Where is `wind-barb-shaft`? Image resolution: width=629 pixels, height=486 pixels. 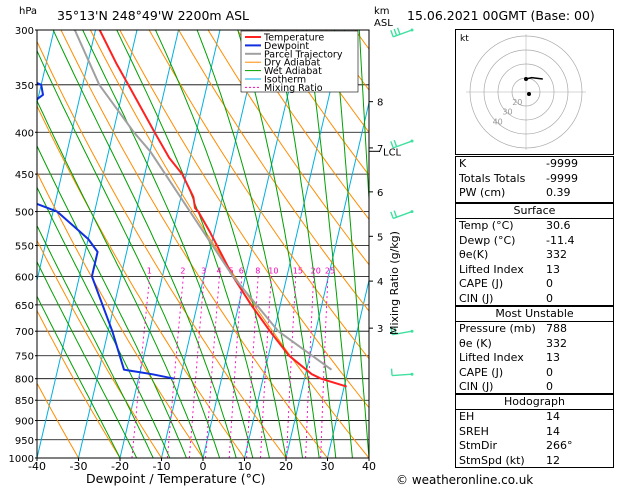
wind-barb-shaft is located at coordinates (402, 375).